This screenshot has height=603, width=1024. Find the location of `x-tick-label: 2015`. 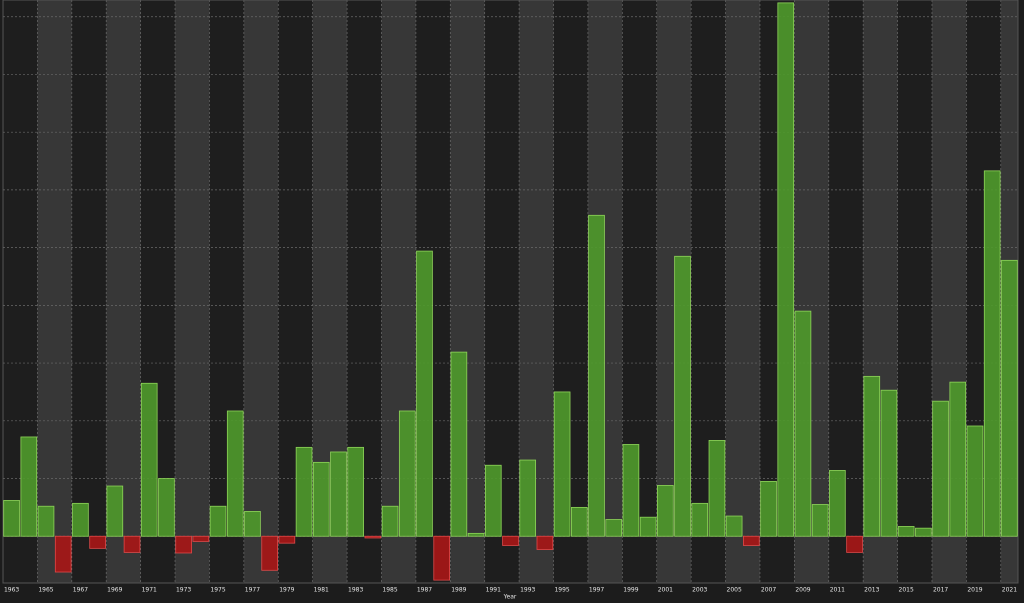

x-tick-label: 2015 is located at coordinates (906, 590).